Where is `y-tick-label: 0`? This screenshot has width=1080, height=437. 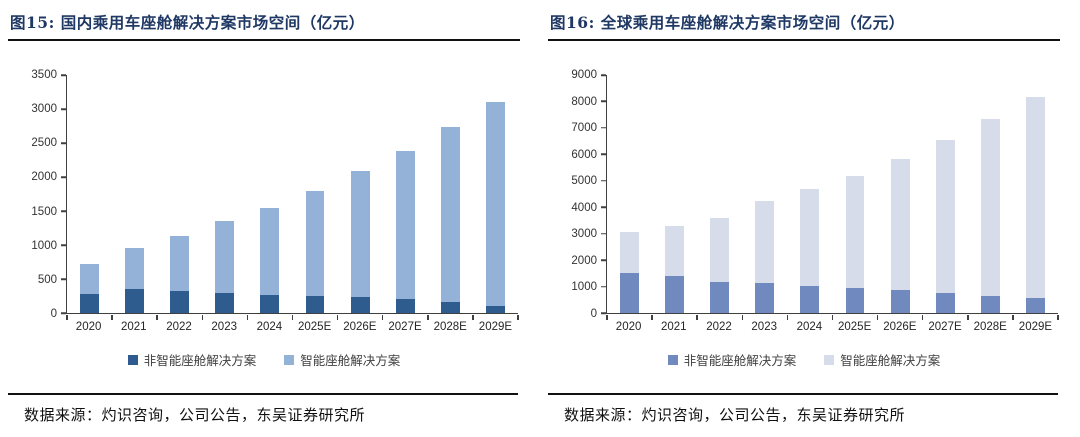 y-tick-label: 0 is located at coordinates (53, 314).